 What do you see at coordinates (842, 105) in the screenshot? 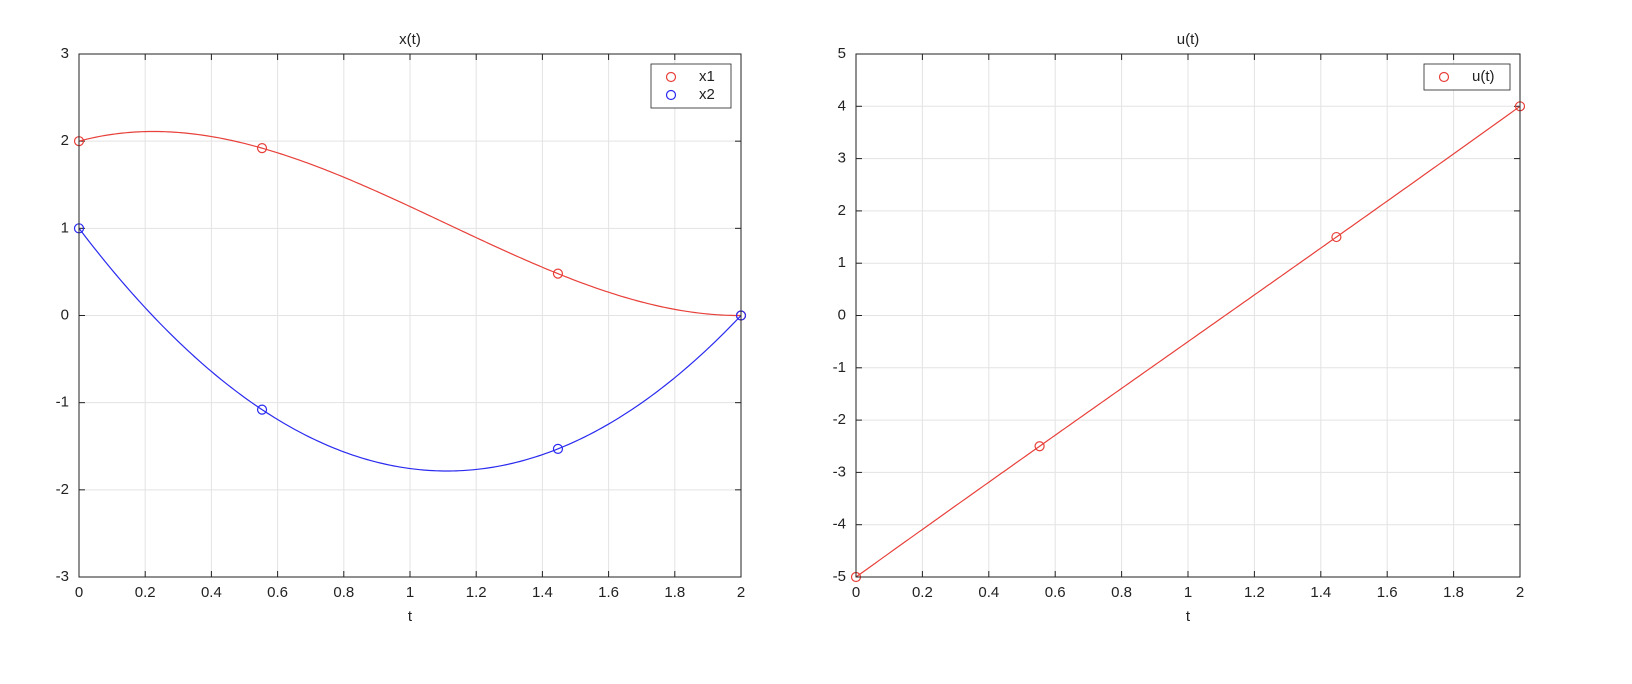
I see `y-tick-label: 4` at bounding box center [842, 105].